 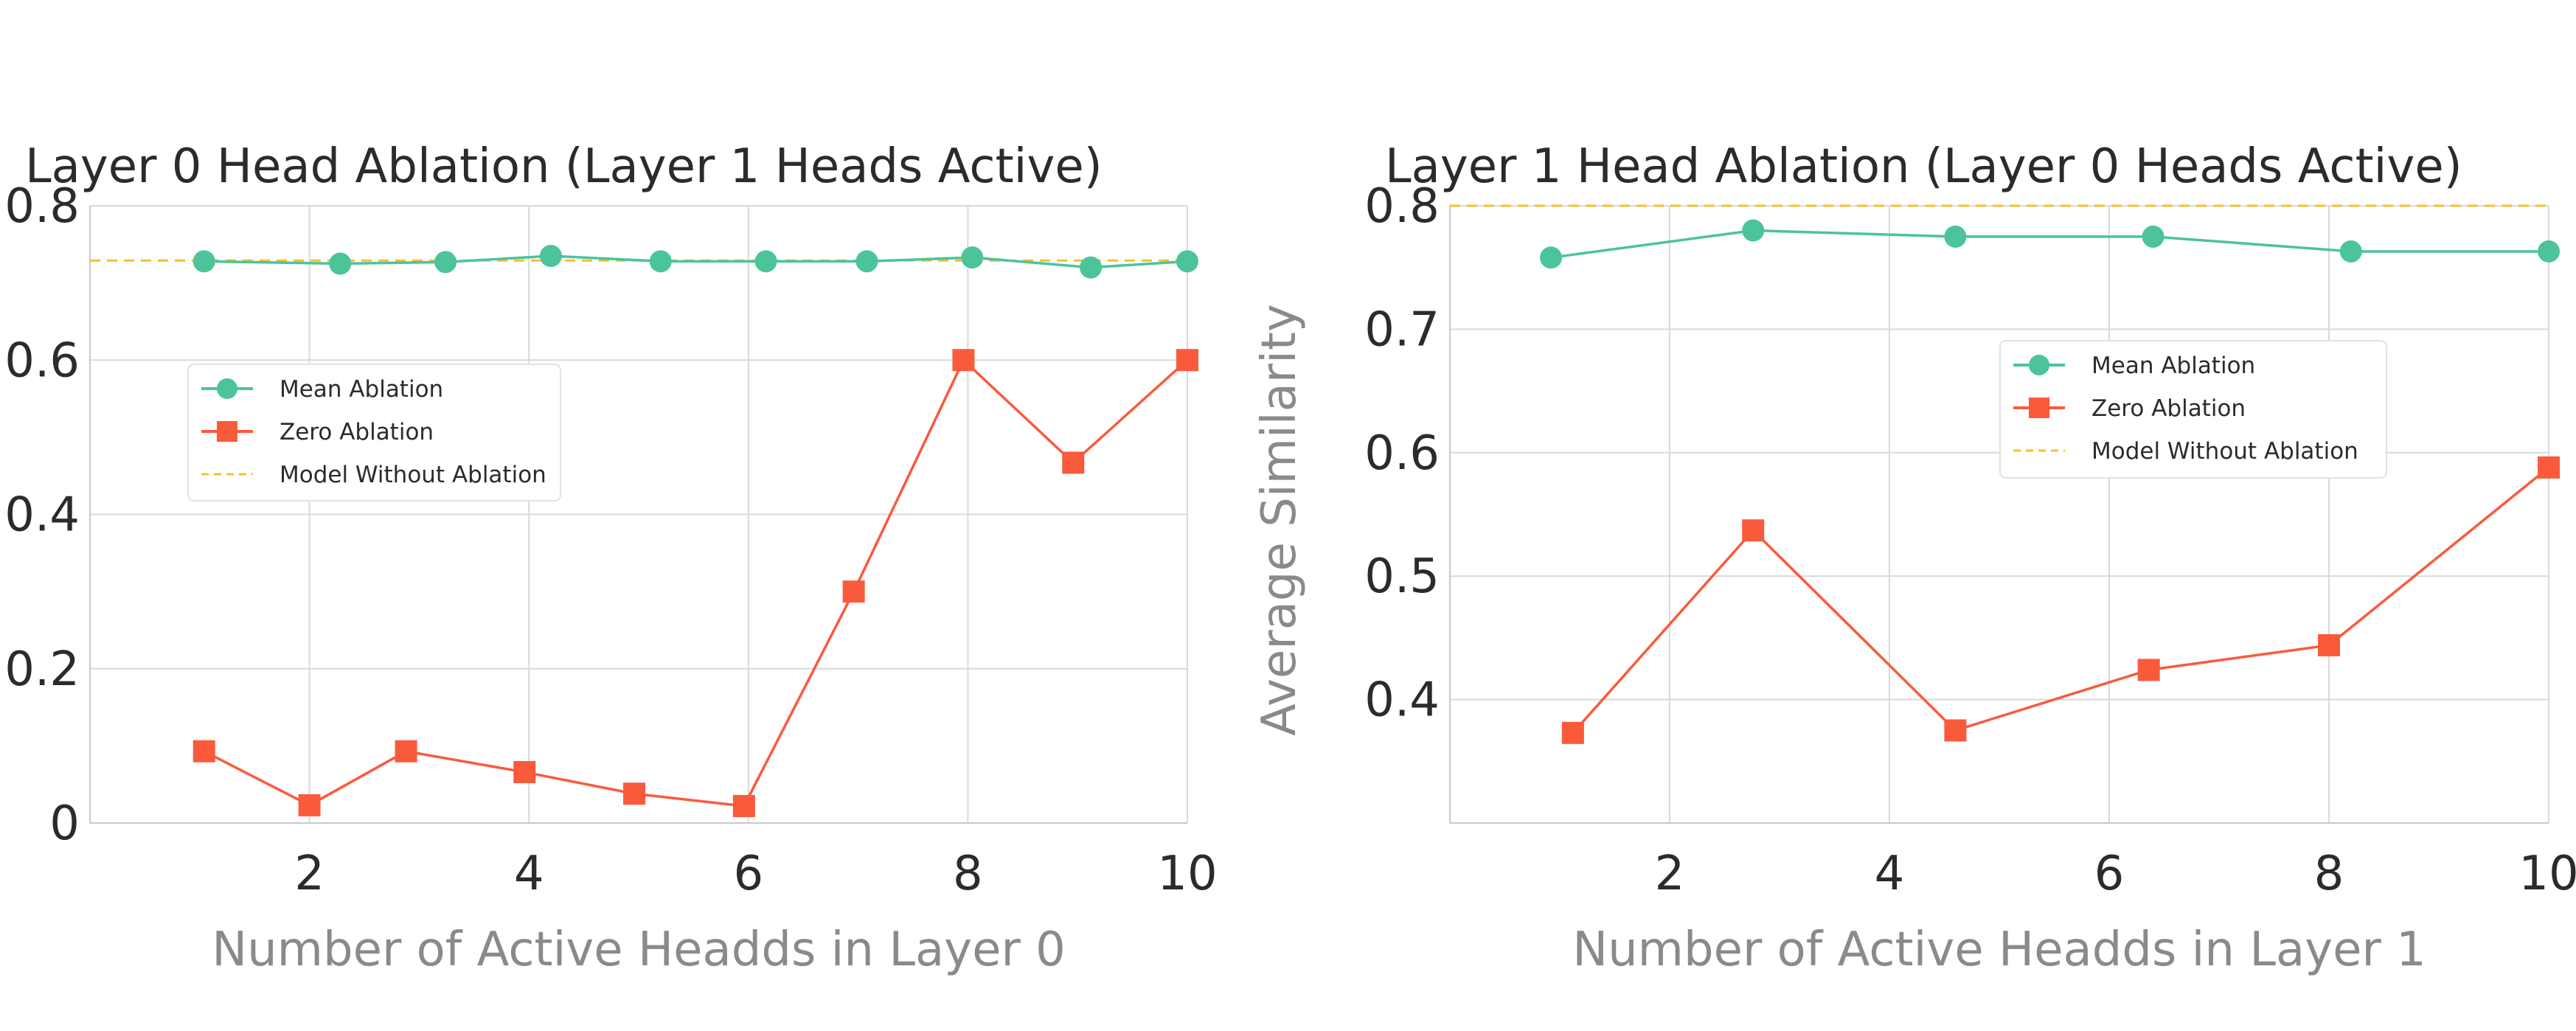 I want to click on y-tick-label: 0, so click(x=64, y=823).